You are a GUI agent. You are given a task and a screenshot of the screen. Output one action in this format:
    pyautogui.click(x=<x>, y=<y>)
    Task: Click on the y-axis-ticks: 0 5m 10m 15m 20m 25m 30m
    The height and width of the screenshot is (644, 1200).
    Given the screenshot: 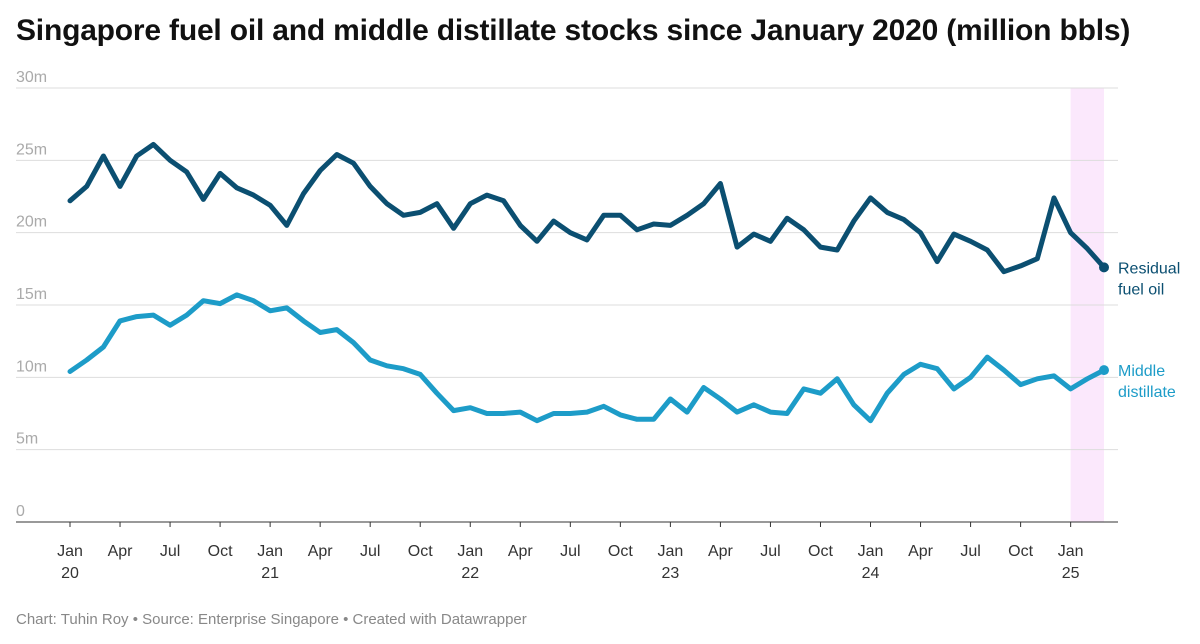 What is the action you would take?
    pyautogui.click(x=31, y=294)
    